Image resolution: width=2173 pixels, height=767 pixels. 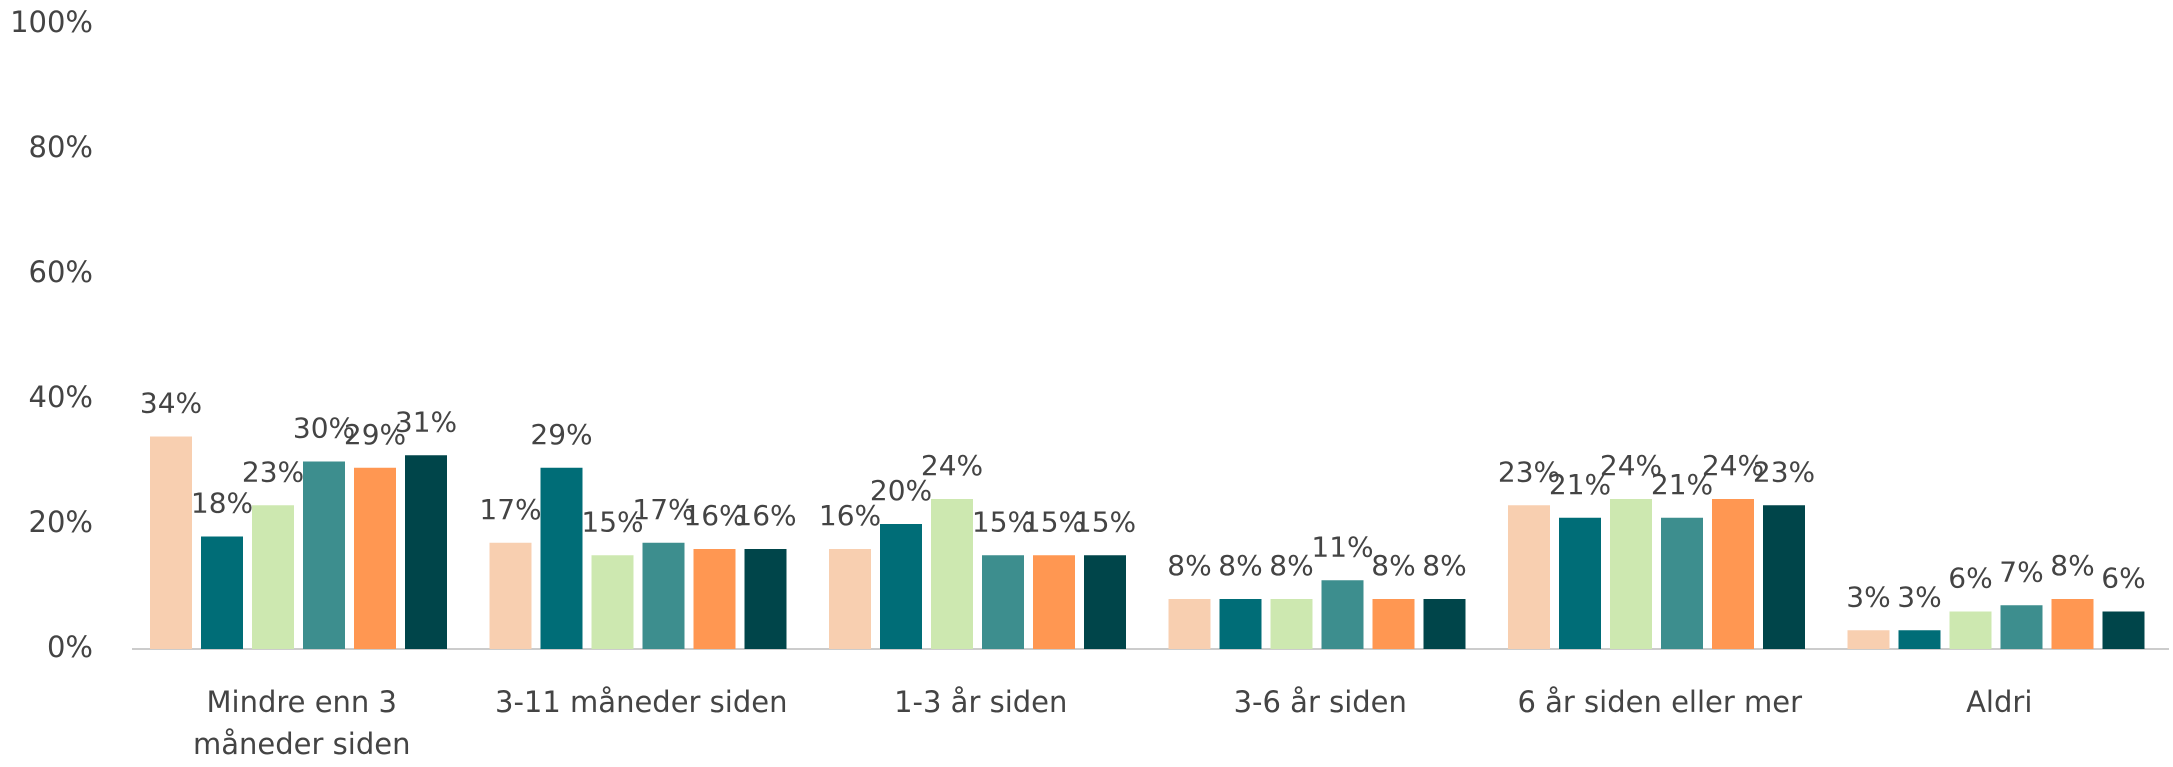 I want to click on x-tick-label: Aldri, so click(x=1999, y=702).